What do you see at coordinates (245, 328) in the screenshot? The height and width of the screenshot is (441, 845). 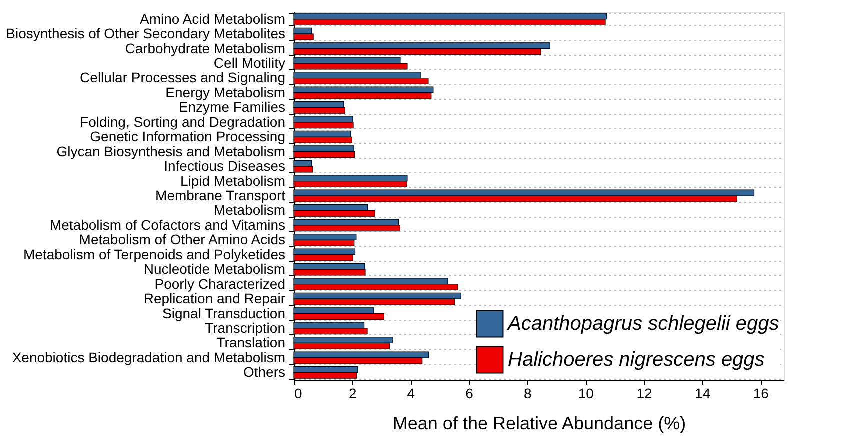 I see `y-tick-label: Transcription` at bounding box center [245, 328].